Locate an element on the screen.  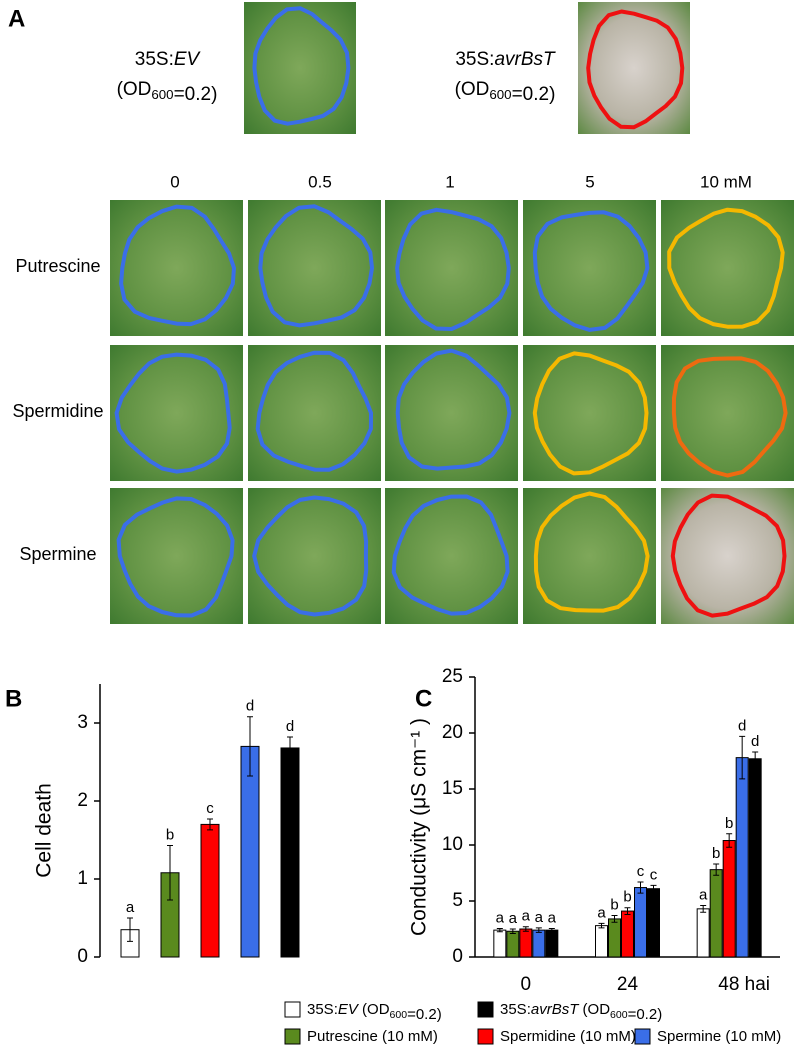
compound-label: Spermidine is located at coordinates (57, 411).